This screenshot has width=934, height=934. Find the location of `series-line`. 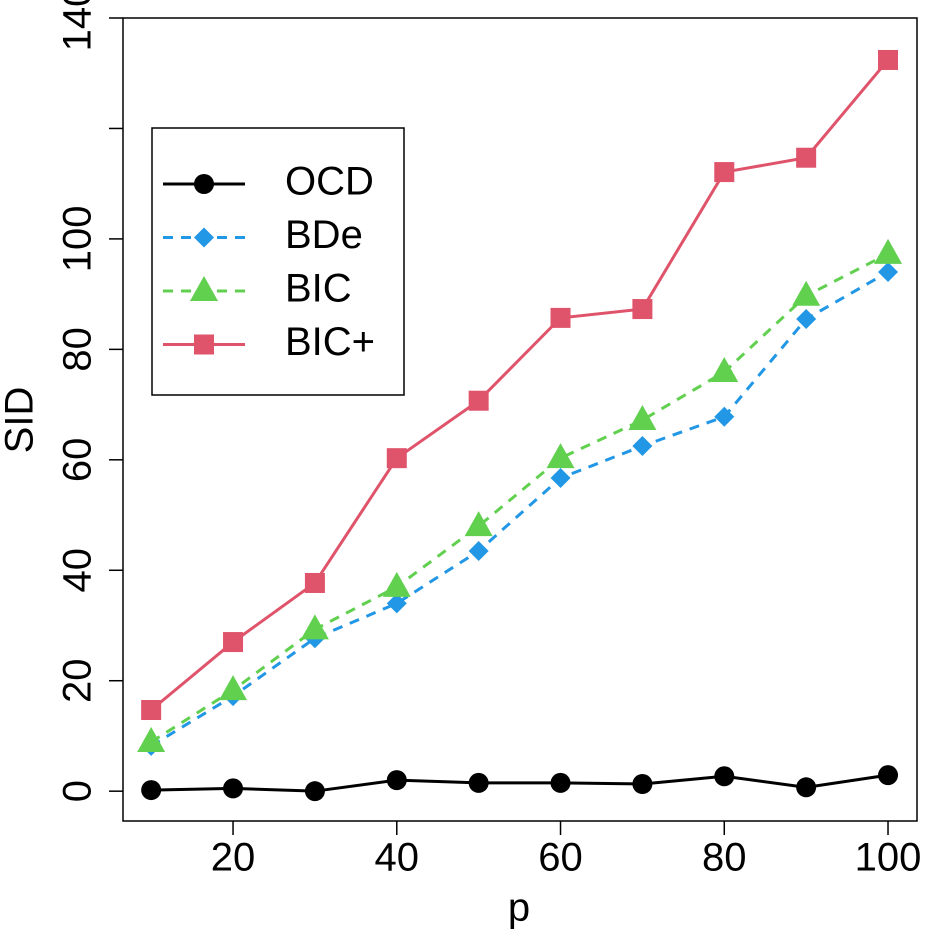

series-line is located at coordinates (520, 783).